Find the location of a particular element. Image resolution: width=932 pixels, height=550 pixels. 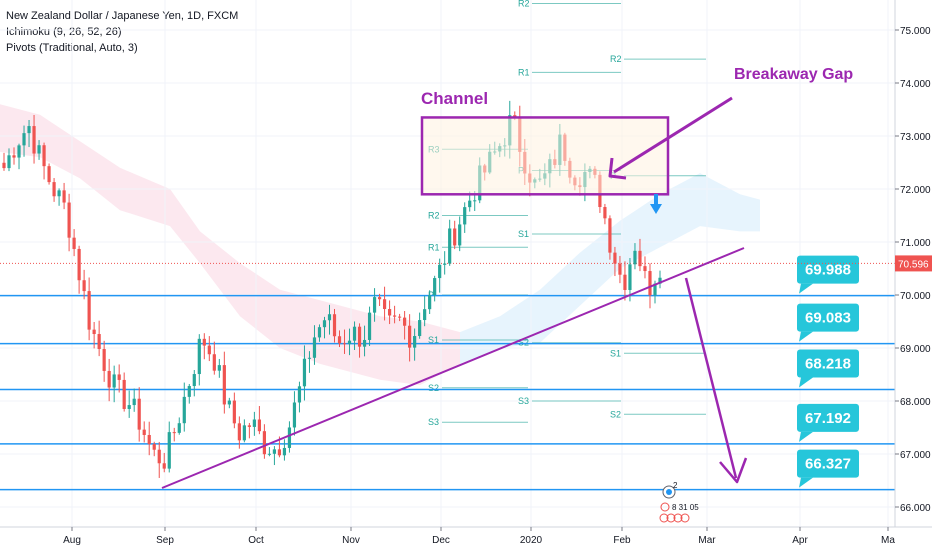

time-tick-label: Apr is located at coordinates (800, 540).